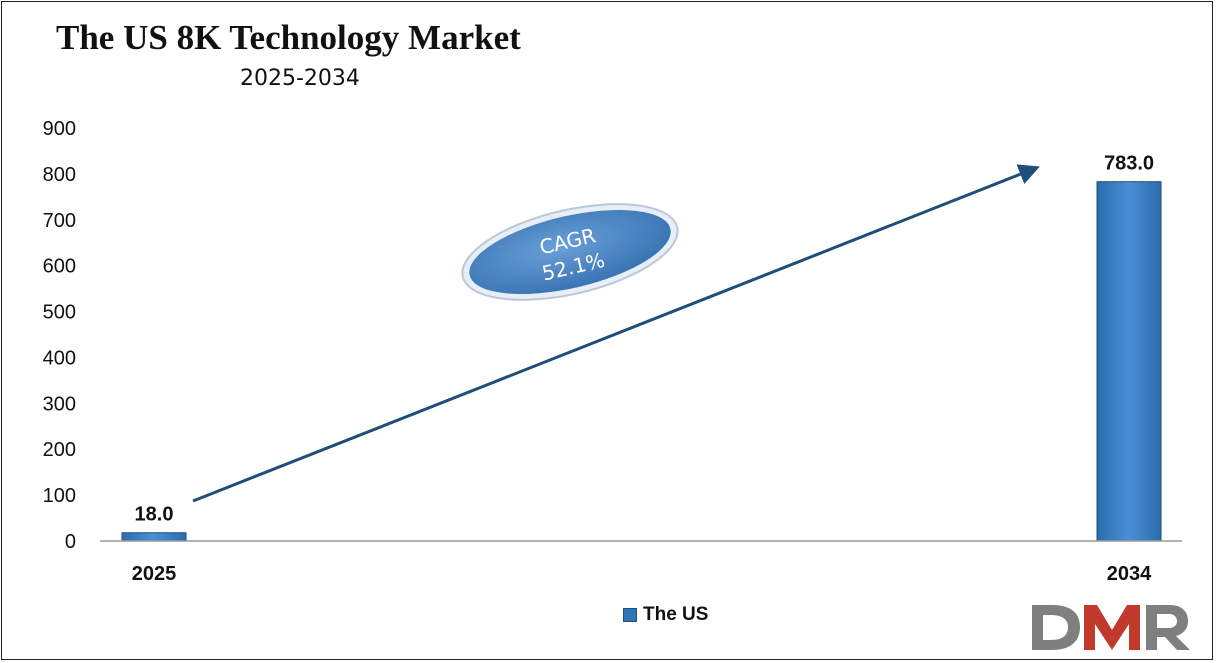  What do you see at coordinates (154, 574) in the screenshot?
I see `x-tick-label-2025: 2025` at bounding box center [154, 574].